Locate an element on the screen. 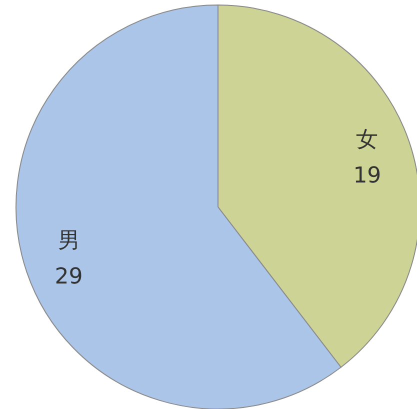  data-label: 29 is located at coordinates (68, 277).